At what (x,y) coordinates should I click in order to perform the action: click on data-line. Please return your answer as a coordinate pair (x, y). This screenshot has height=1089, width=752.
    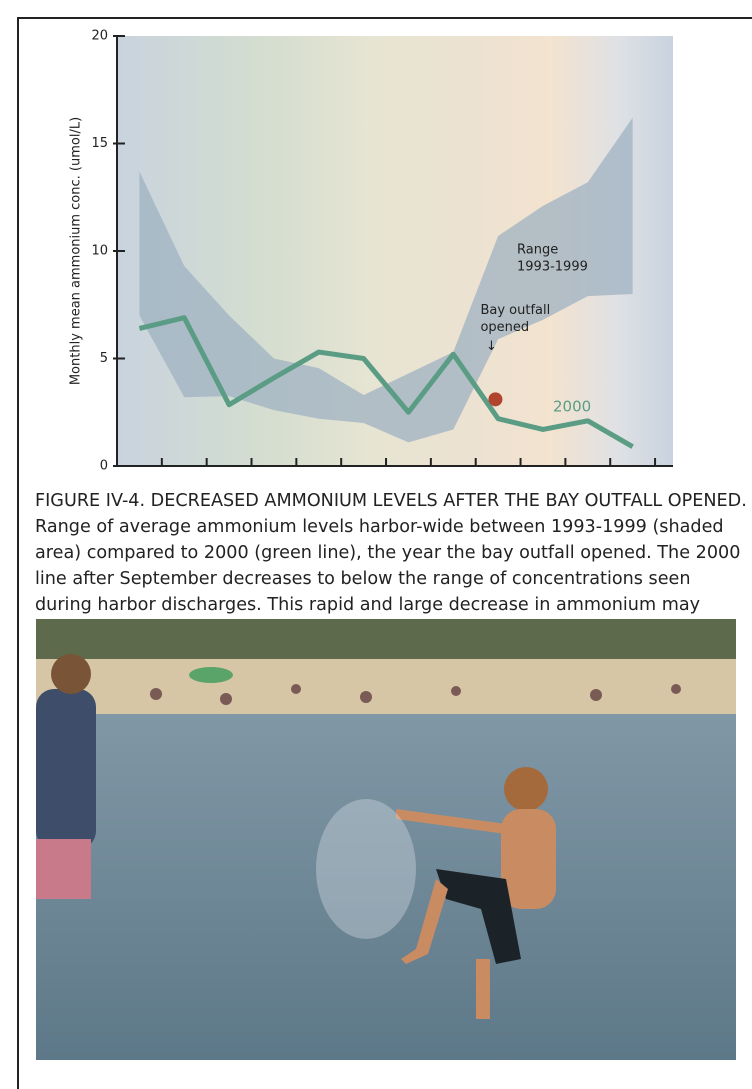
    Looking at the image, I should click on (386, 382).